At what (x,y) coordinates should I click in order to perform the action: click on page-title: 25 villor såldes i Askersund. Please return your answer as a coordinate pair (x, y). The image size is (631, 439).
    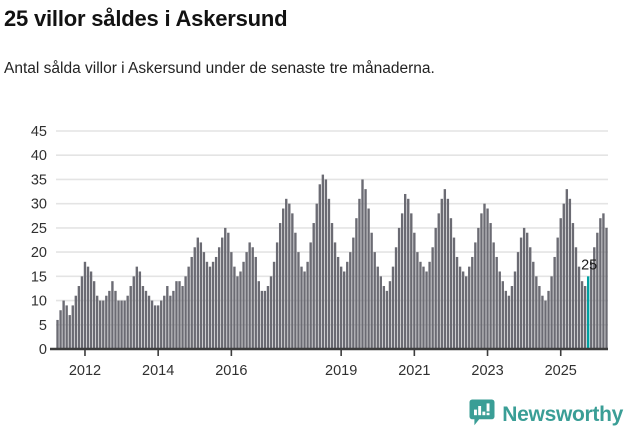
    Looking at the image, I should click on (146, 18).